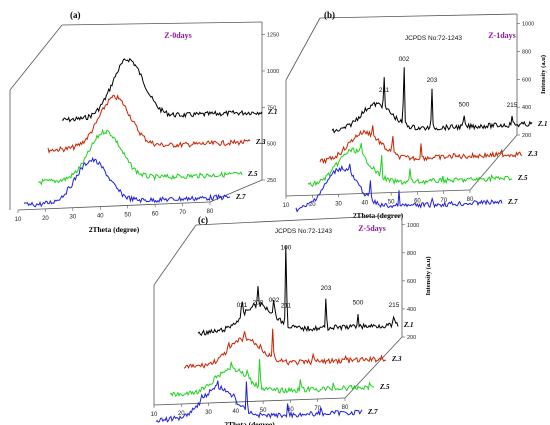 This screenshot has width=550, height=425. Describe the element at coordinates (273, 36) in the screenshot. I see `z-tick-label: 1250` at that location.